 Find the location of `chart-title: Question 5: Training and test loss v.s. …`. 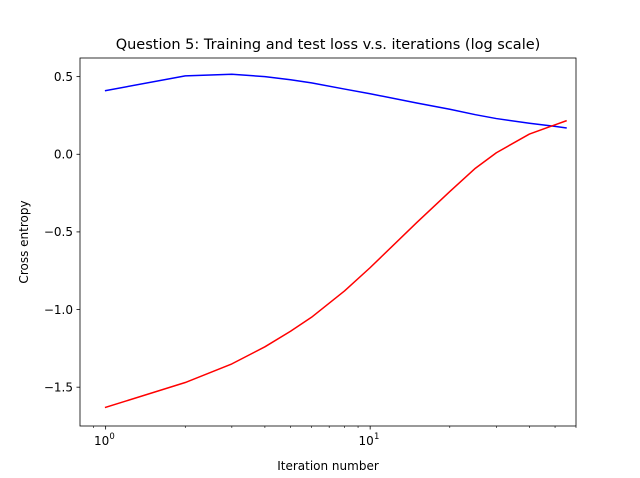

chart-title: Question 5: Training and test loss v.s. … is located at coordinates (328, 45).